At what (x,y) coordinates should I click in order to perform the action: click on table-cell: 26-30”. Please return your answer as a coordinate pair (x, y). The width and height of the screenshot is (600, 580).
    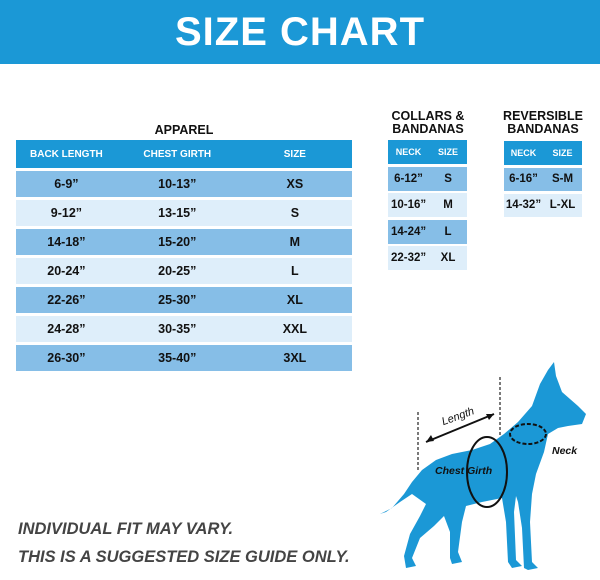
    Looking at the image, I should click on (66, 357).